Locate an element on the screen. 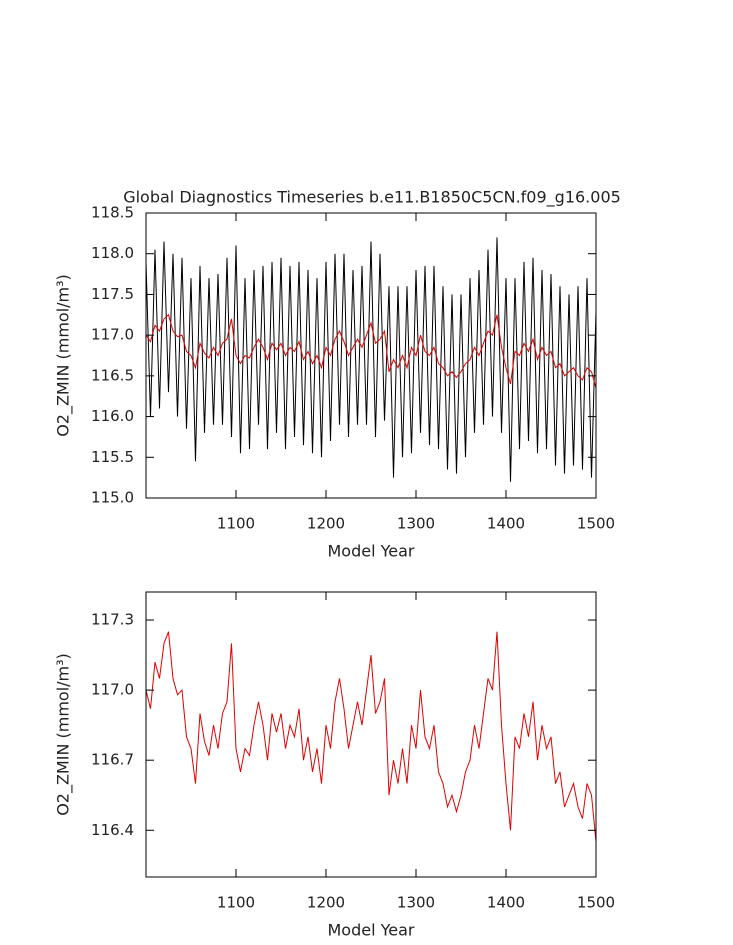 The height and width of the screenshot is (945, 733). y-tick-label: 118.0 is located at coordinates (112, 253).